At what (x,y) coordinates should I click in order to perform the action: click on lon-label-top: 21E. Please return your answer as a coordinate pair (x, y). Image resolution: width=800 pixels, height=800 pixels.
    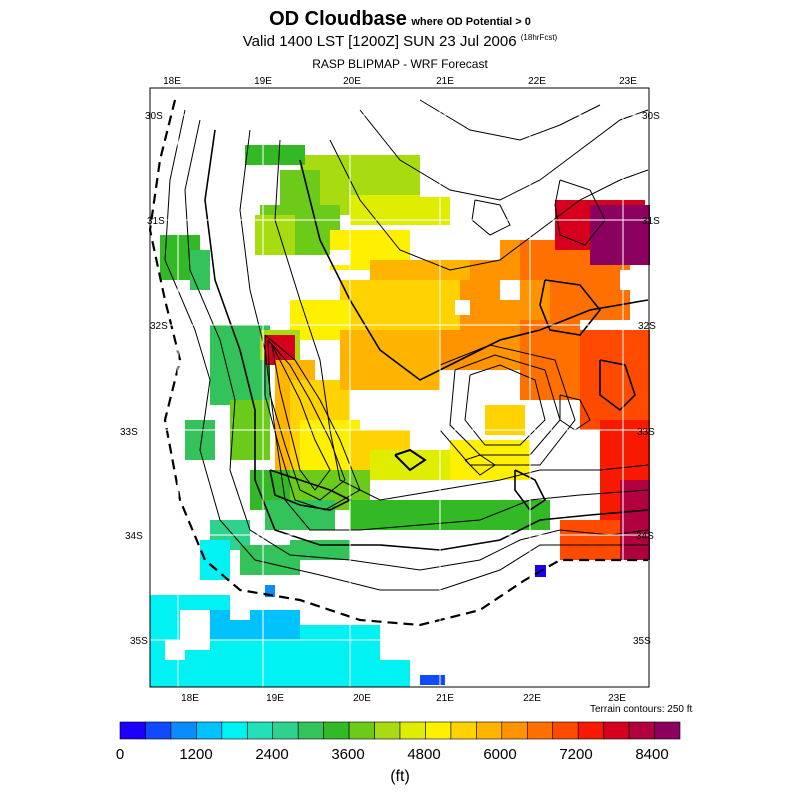
    Looking at the image, I should click on (445, 81).